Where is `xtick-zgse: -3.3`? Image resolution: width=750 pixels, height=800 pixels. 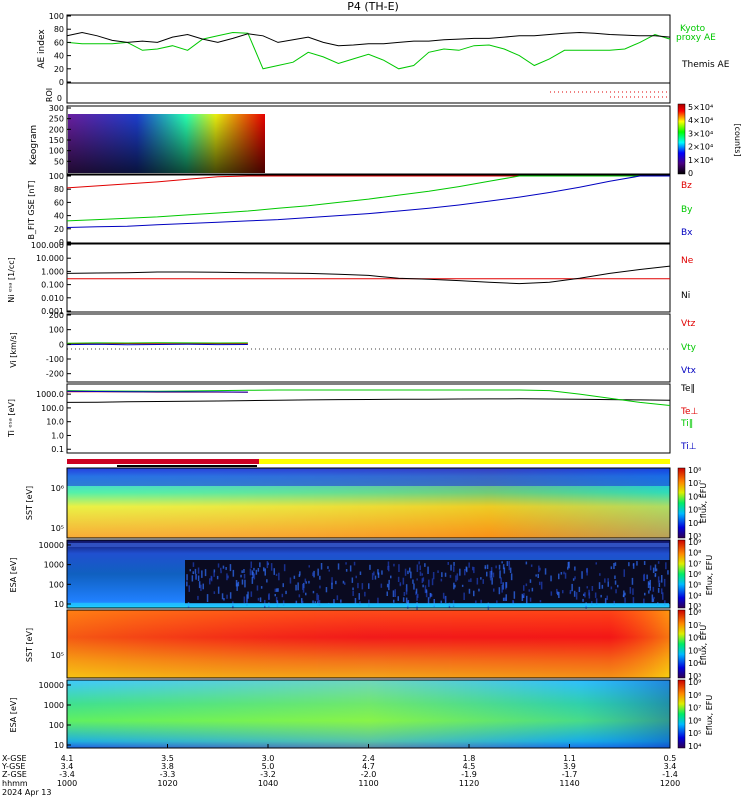
xtick-zgse: -3.3 is located at coordinates (168, 774).